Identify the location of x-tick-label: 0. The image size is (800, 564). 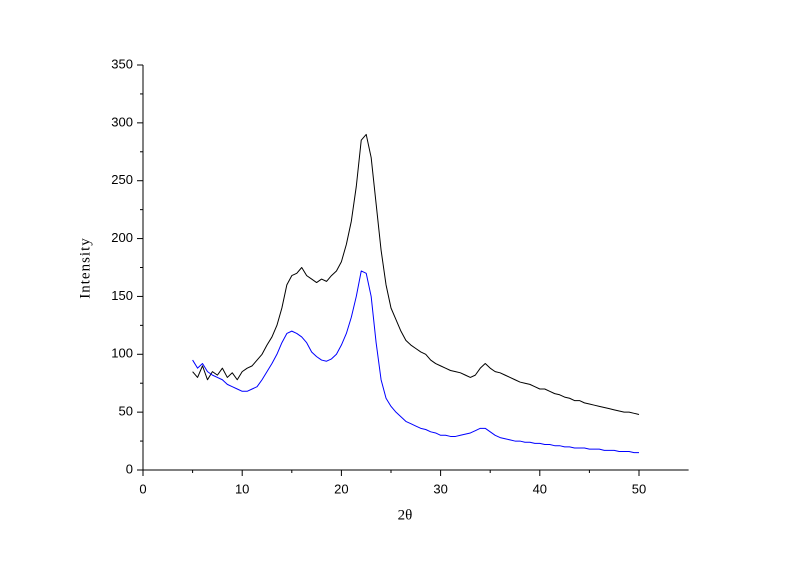
(142, 488).